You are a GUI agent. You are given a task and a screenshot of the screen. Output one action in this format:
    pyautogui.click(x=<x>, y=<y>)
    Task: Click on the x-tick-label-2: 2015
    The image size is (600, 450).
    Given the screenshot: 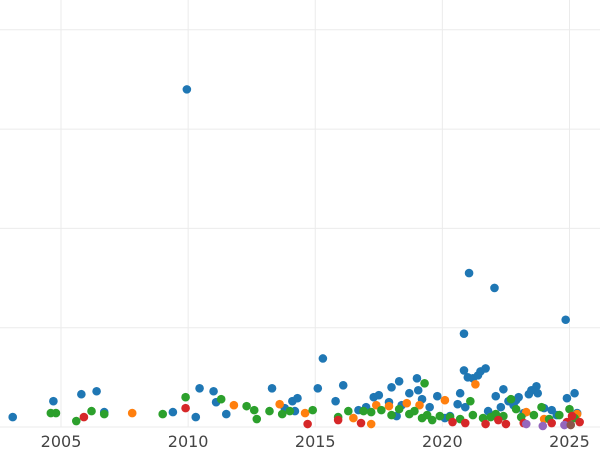 What is the action you would take?
    pyautogui.click(x=315, y=441)
    